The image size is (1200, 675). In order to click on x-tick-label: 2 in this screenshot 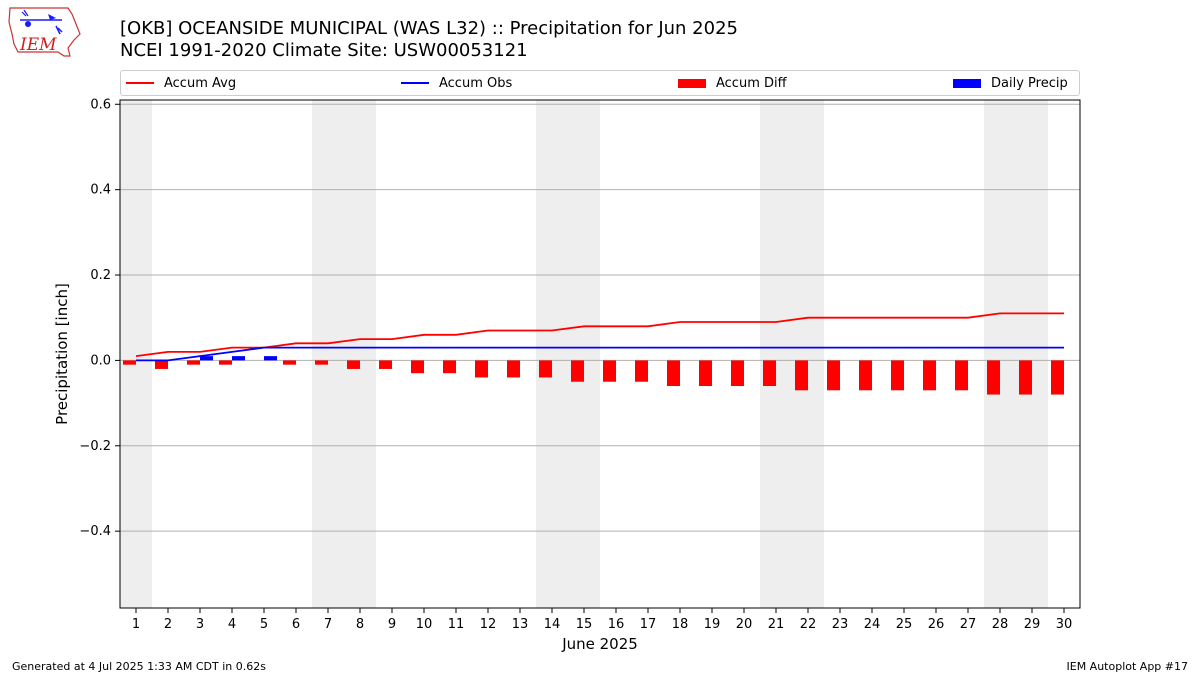, I will do `click(168, 624)`.